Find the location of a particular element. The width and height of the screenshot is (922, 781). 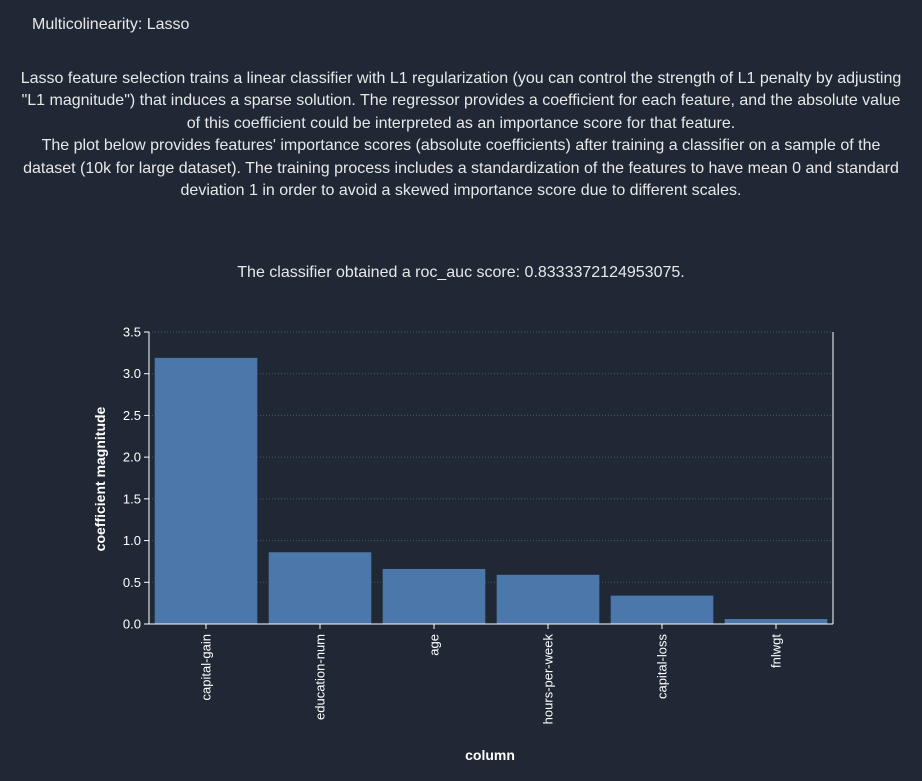

y-tick-label: 0.0 is located at coordinates (132, 624).